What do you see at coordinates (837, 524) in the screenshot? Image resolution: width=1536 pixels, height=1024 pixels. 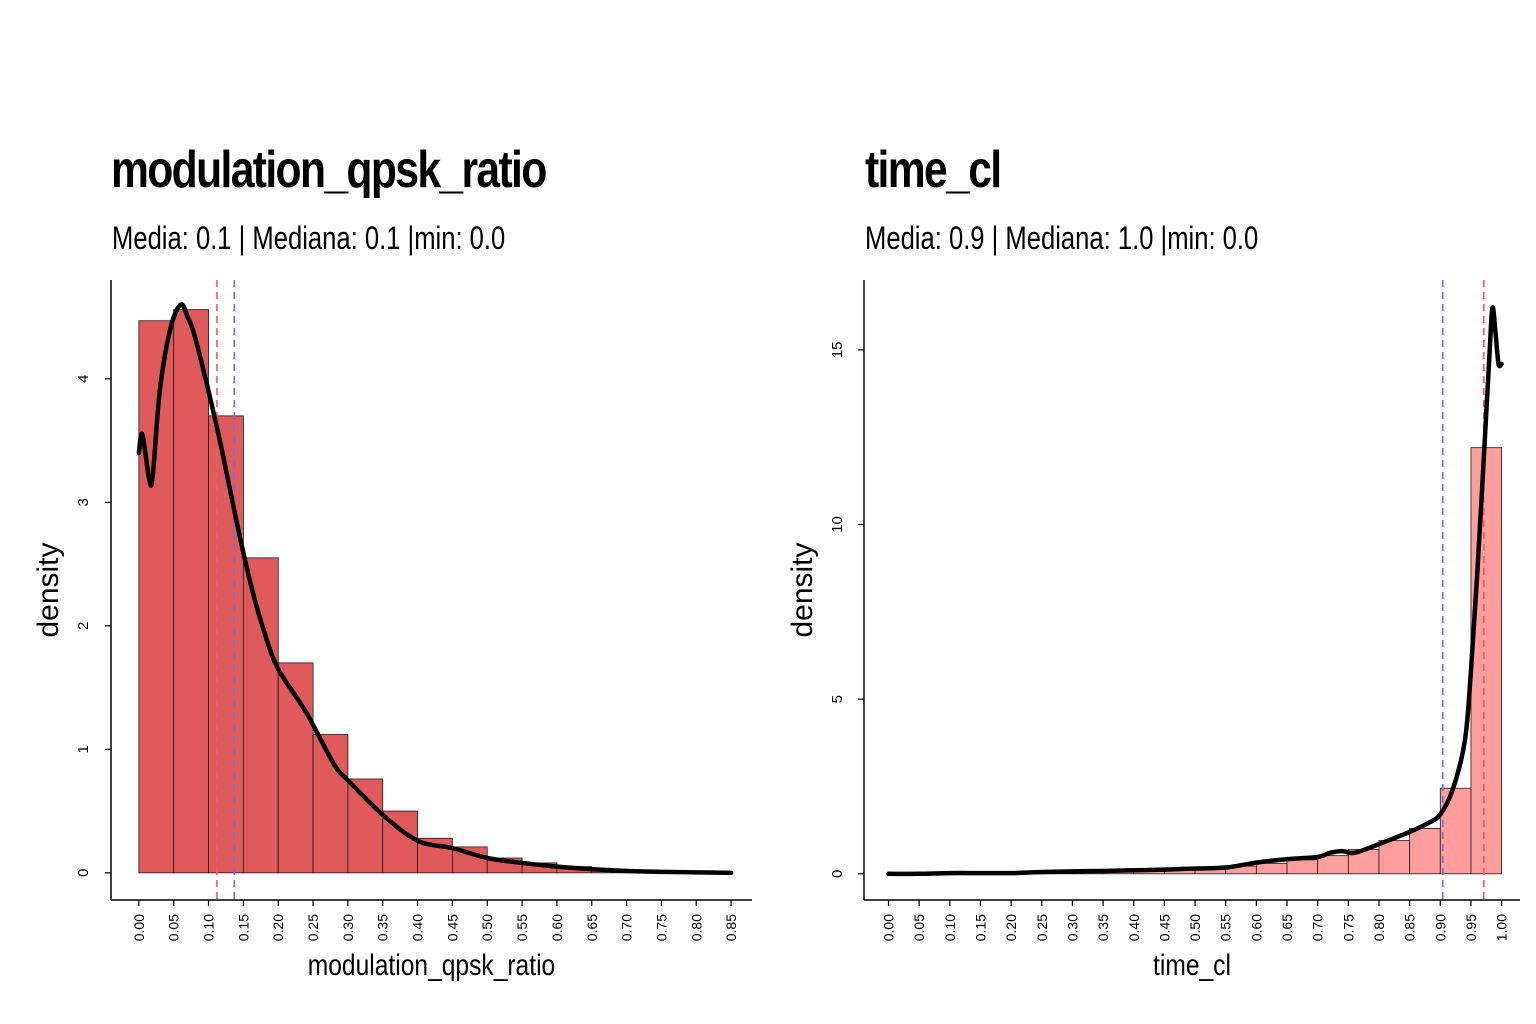 I see `y-tick-label: 10` at bounding box center [837, 524].